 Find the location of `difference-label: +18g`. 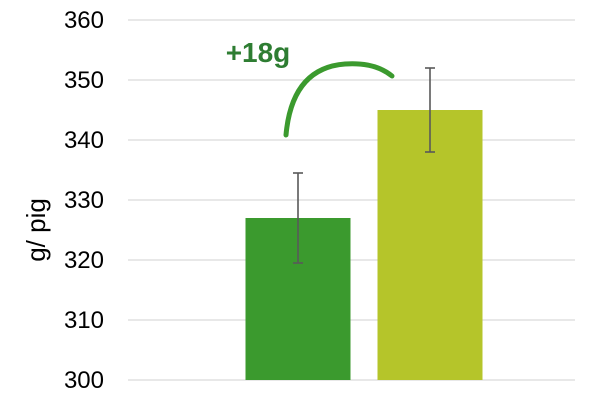

difference-label: +18g is located at coordinates (258, 52).